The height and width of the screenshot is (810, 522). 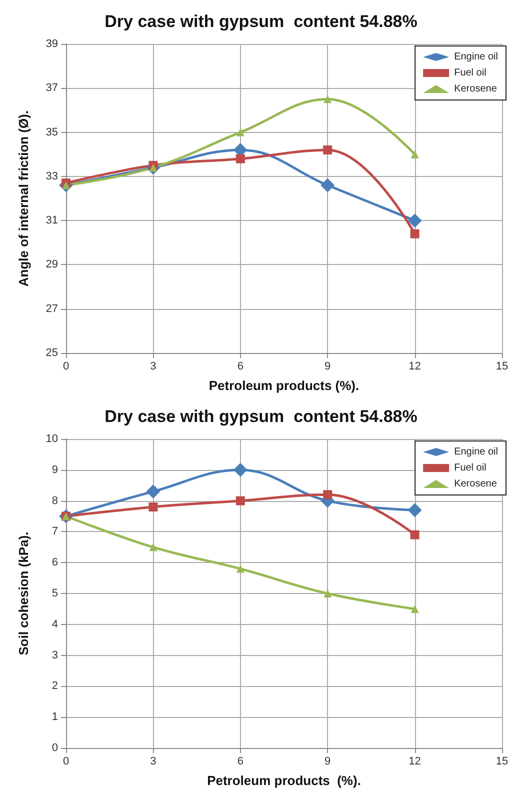 I want to click on y-tick-label: 33, so click(x=52, y=176).